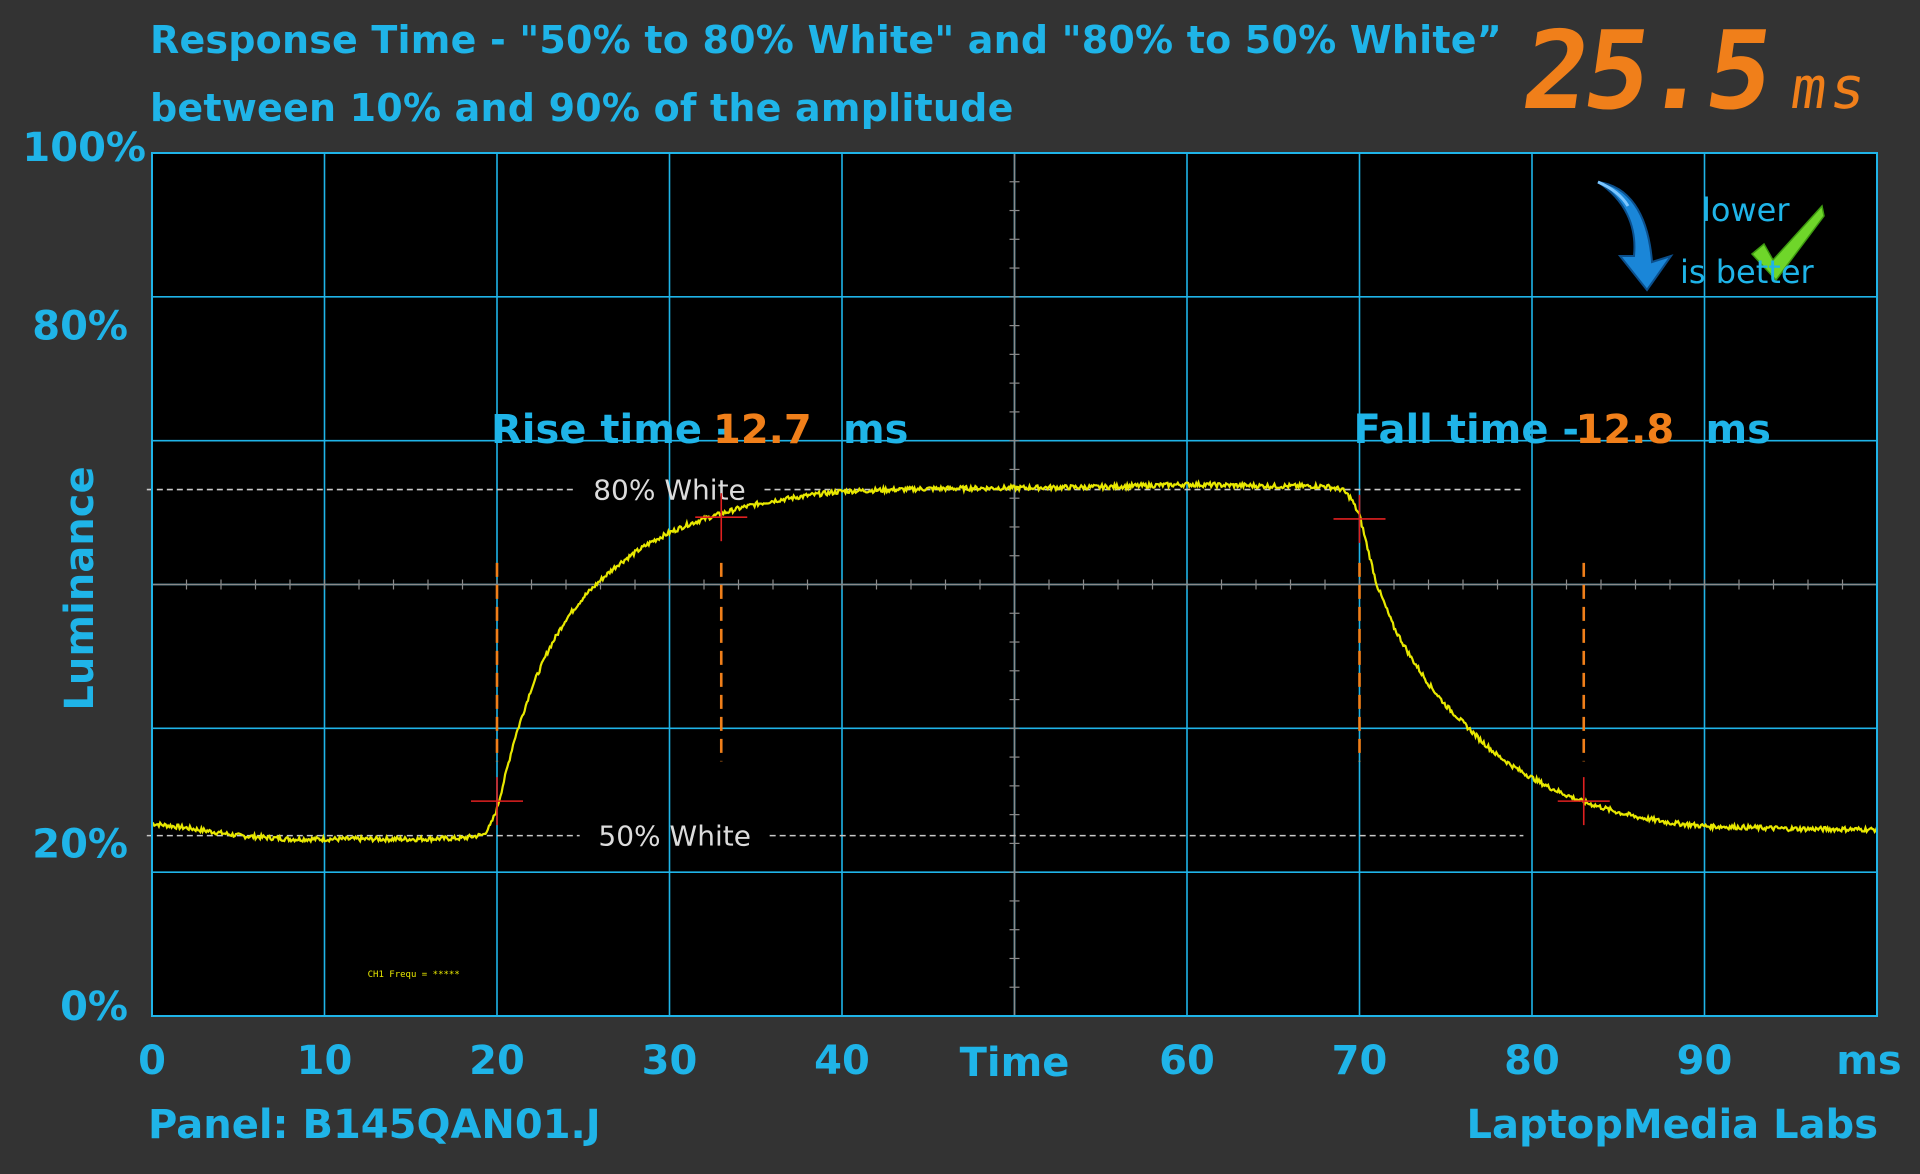 The height and width of the screenshot is (1174, 1920). Describe the element at coordinates (1869, 1061) in the screenshot. I see `x-axis-unit: ms` at that location.